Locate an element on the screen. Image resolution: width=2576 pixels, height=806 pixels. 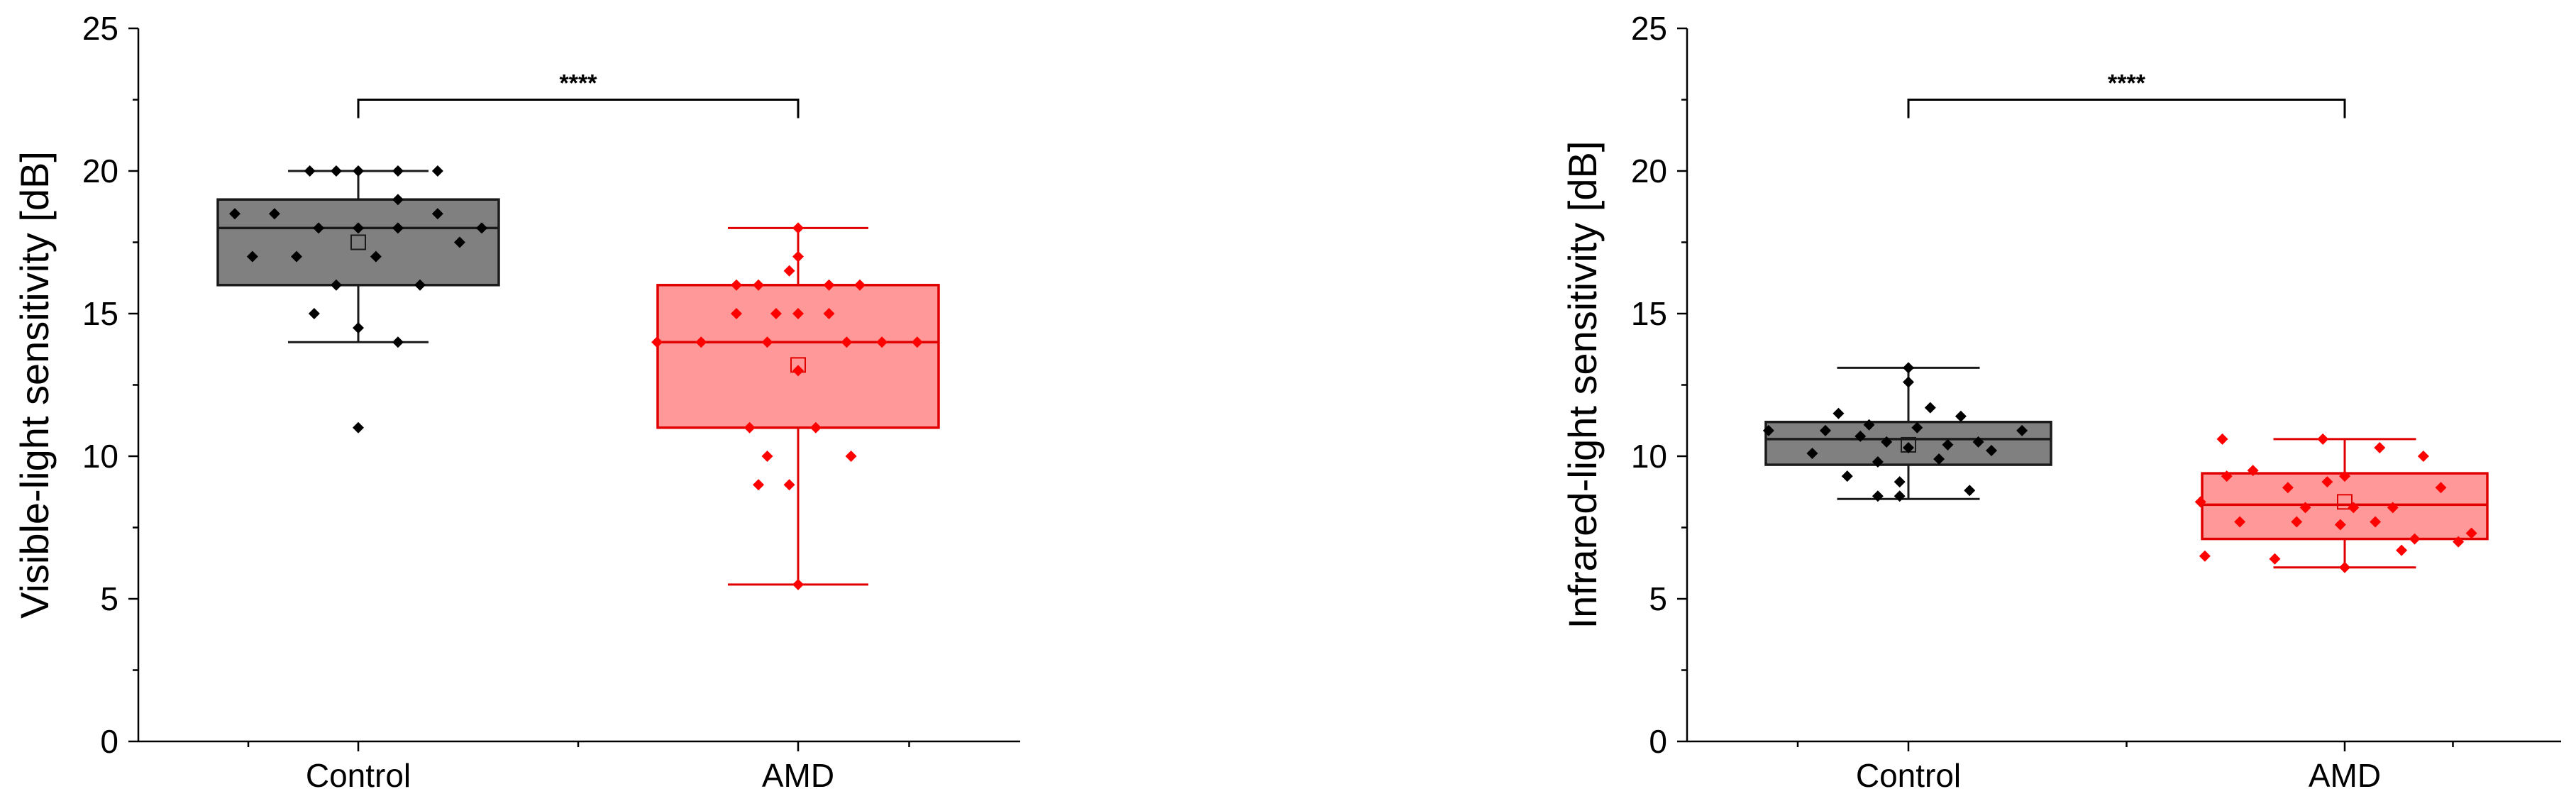
box-group-control is located at coordinates (358, 299).